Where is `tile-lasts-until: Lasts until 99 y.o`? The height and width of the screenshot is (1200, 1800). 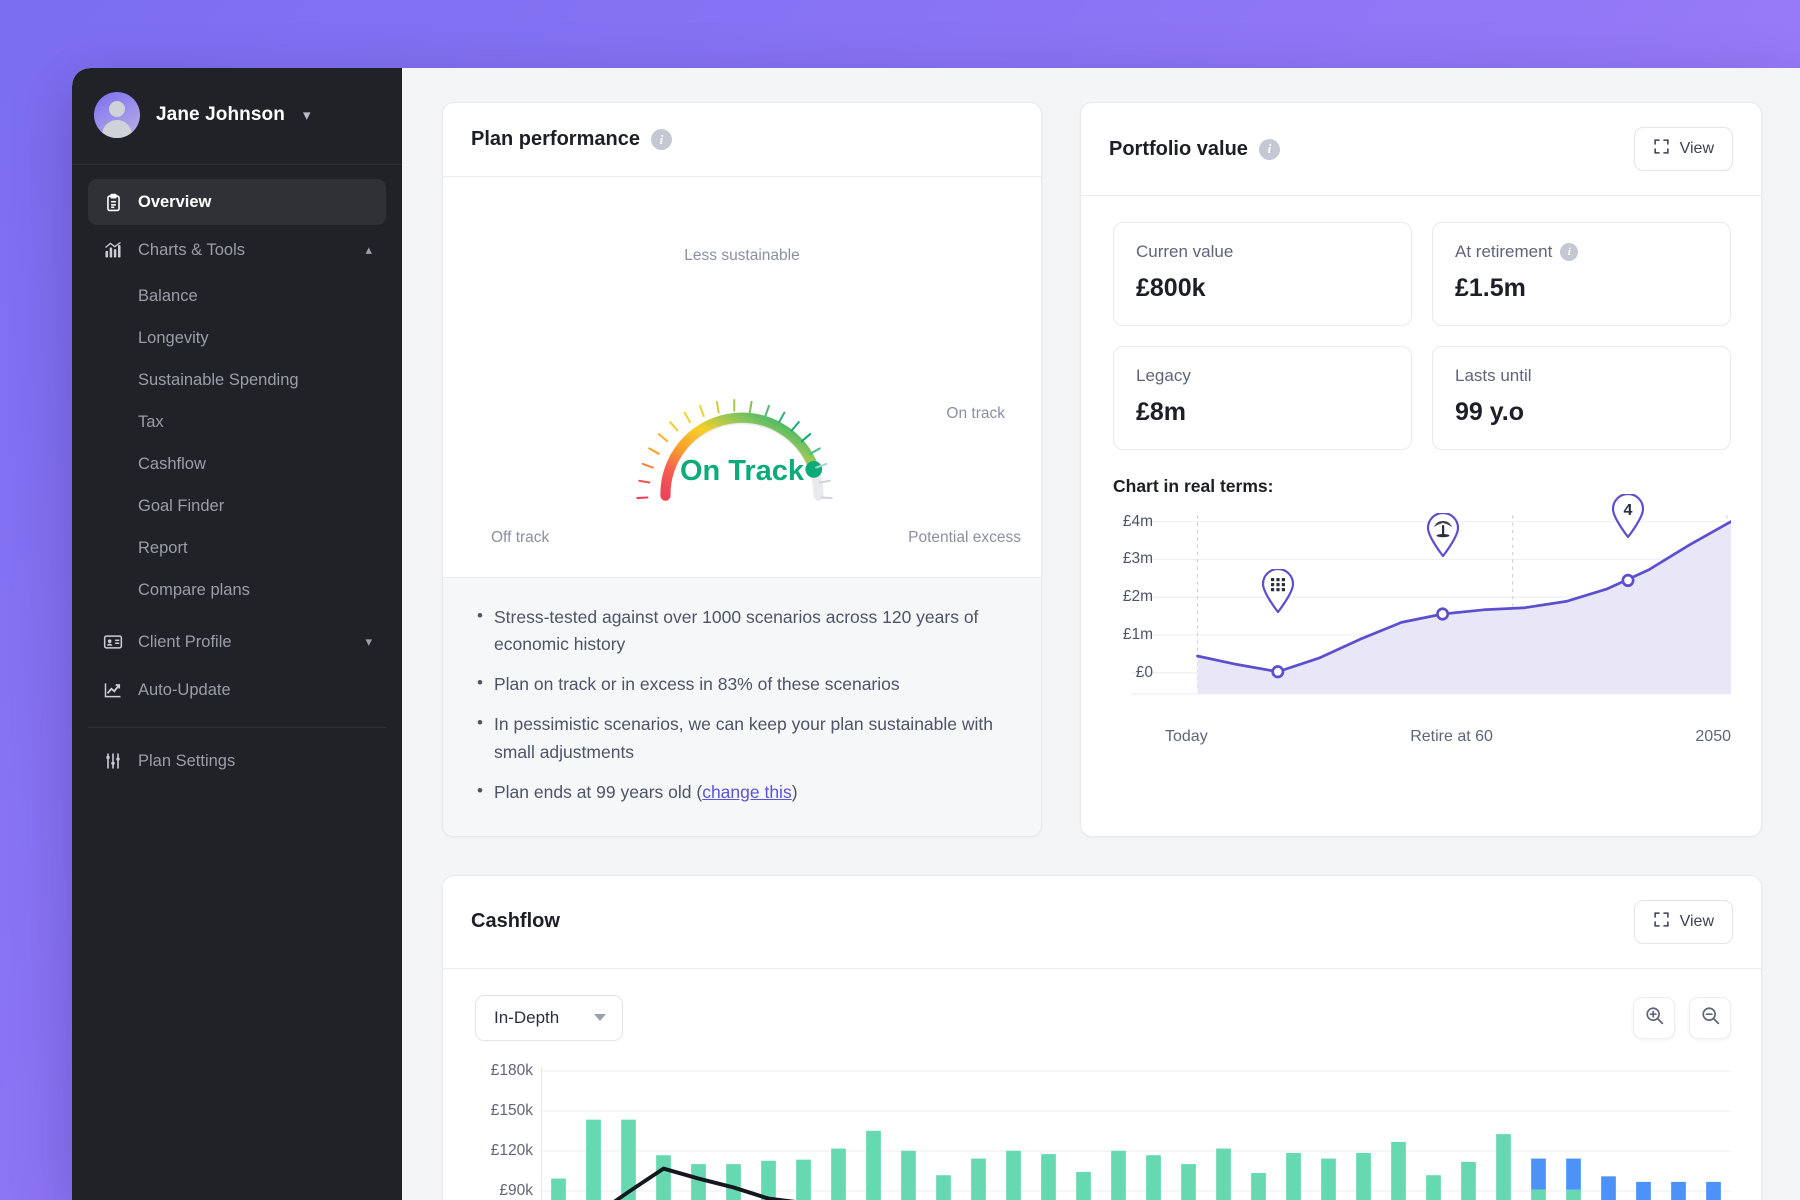
tile-lasts-until: Lasts until 99 y.o is located at coordinates (1581, 398).